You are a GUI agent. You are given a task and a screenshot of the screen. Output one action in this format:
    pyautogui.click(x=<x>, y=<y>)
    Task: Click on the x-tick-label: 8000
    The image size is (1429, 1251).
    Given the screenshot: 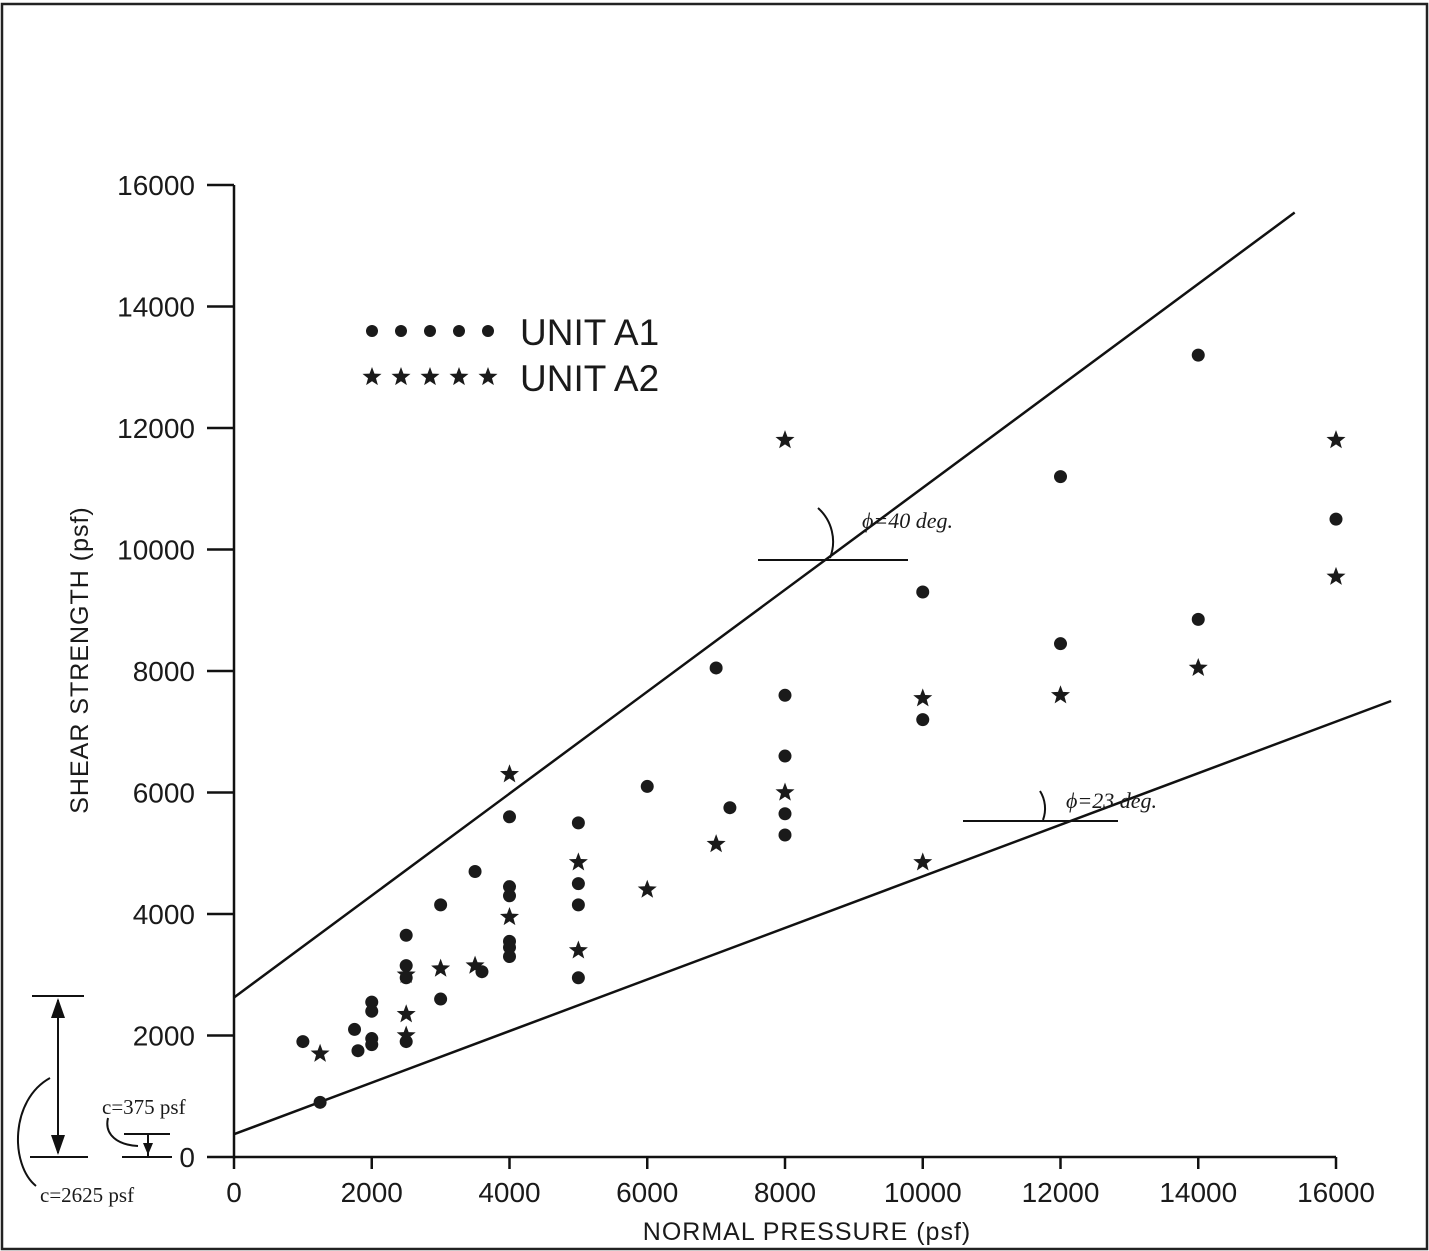 What is the action you would take?
    pyautogui.click(x=785, y=1192)
    